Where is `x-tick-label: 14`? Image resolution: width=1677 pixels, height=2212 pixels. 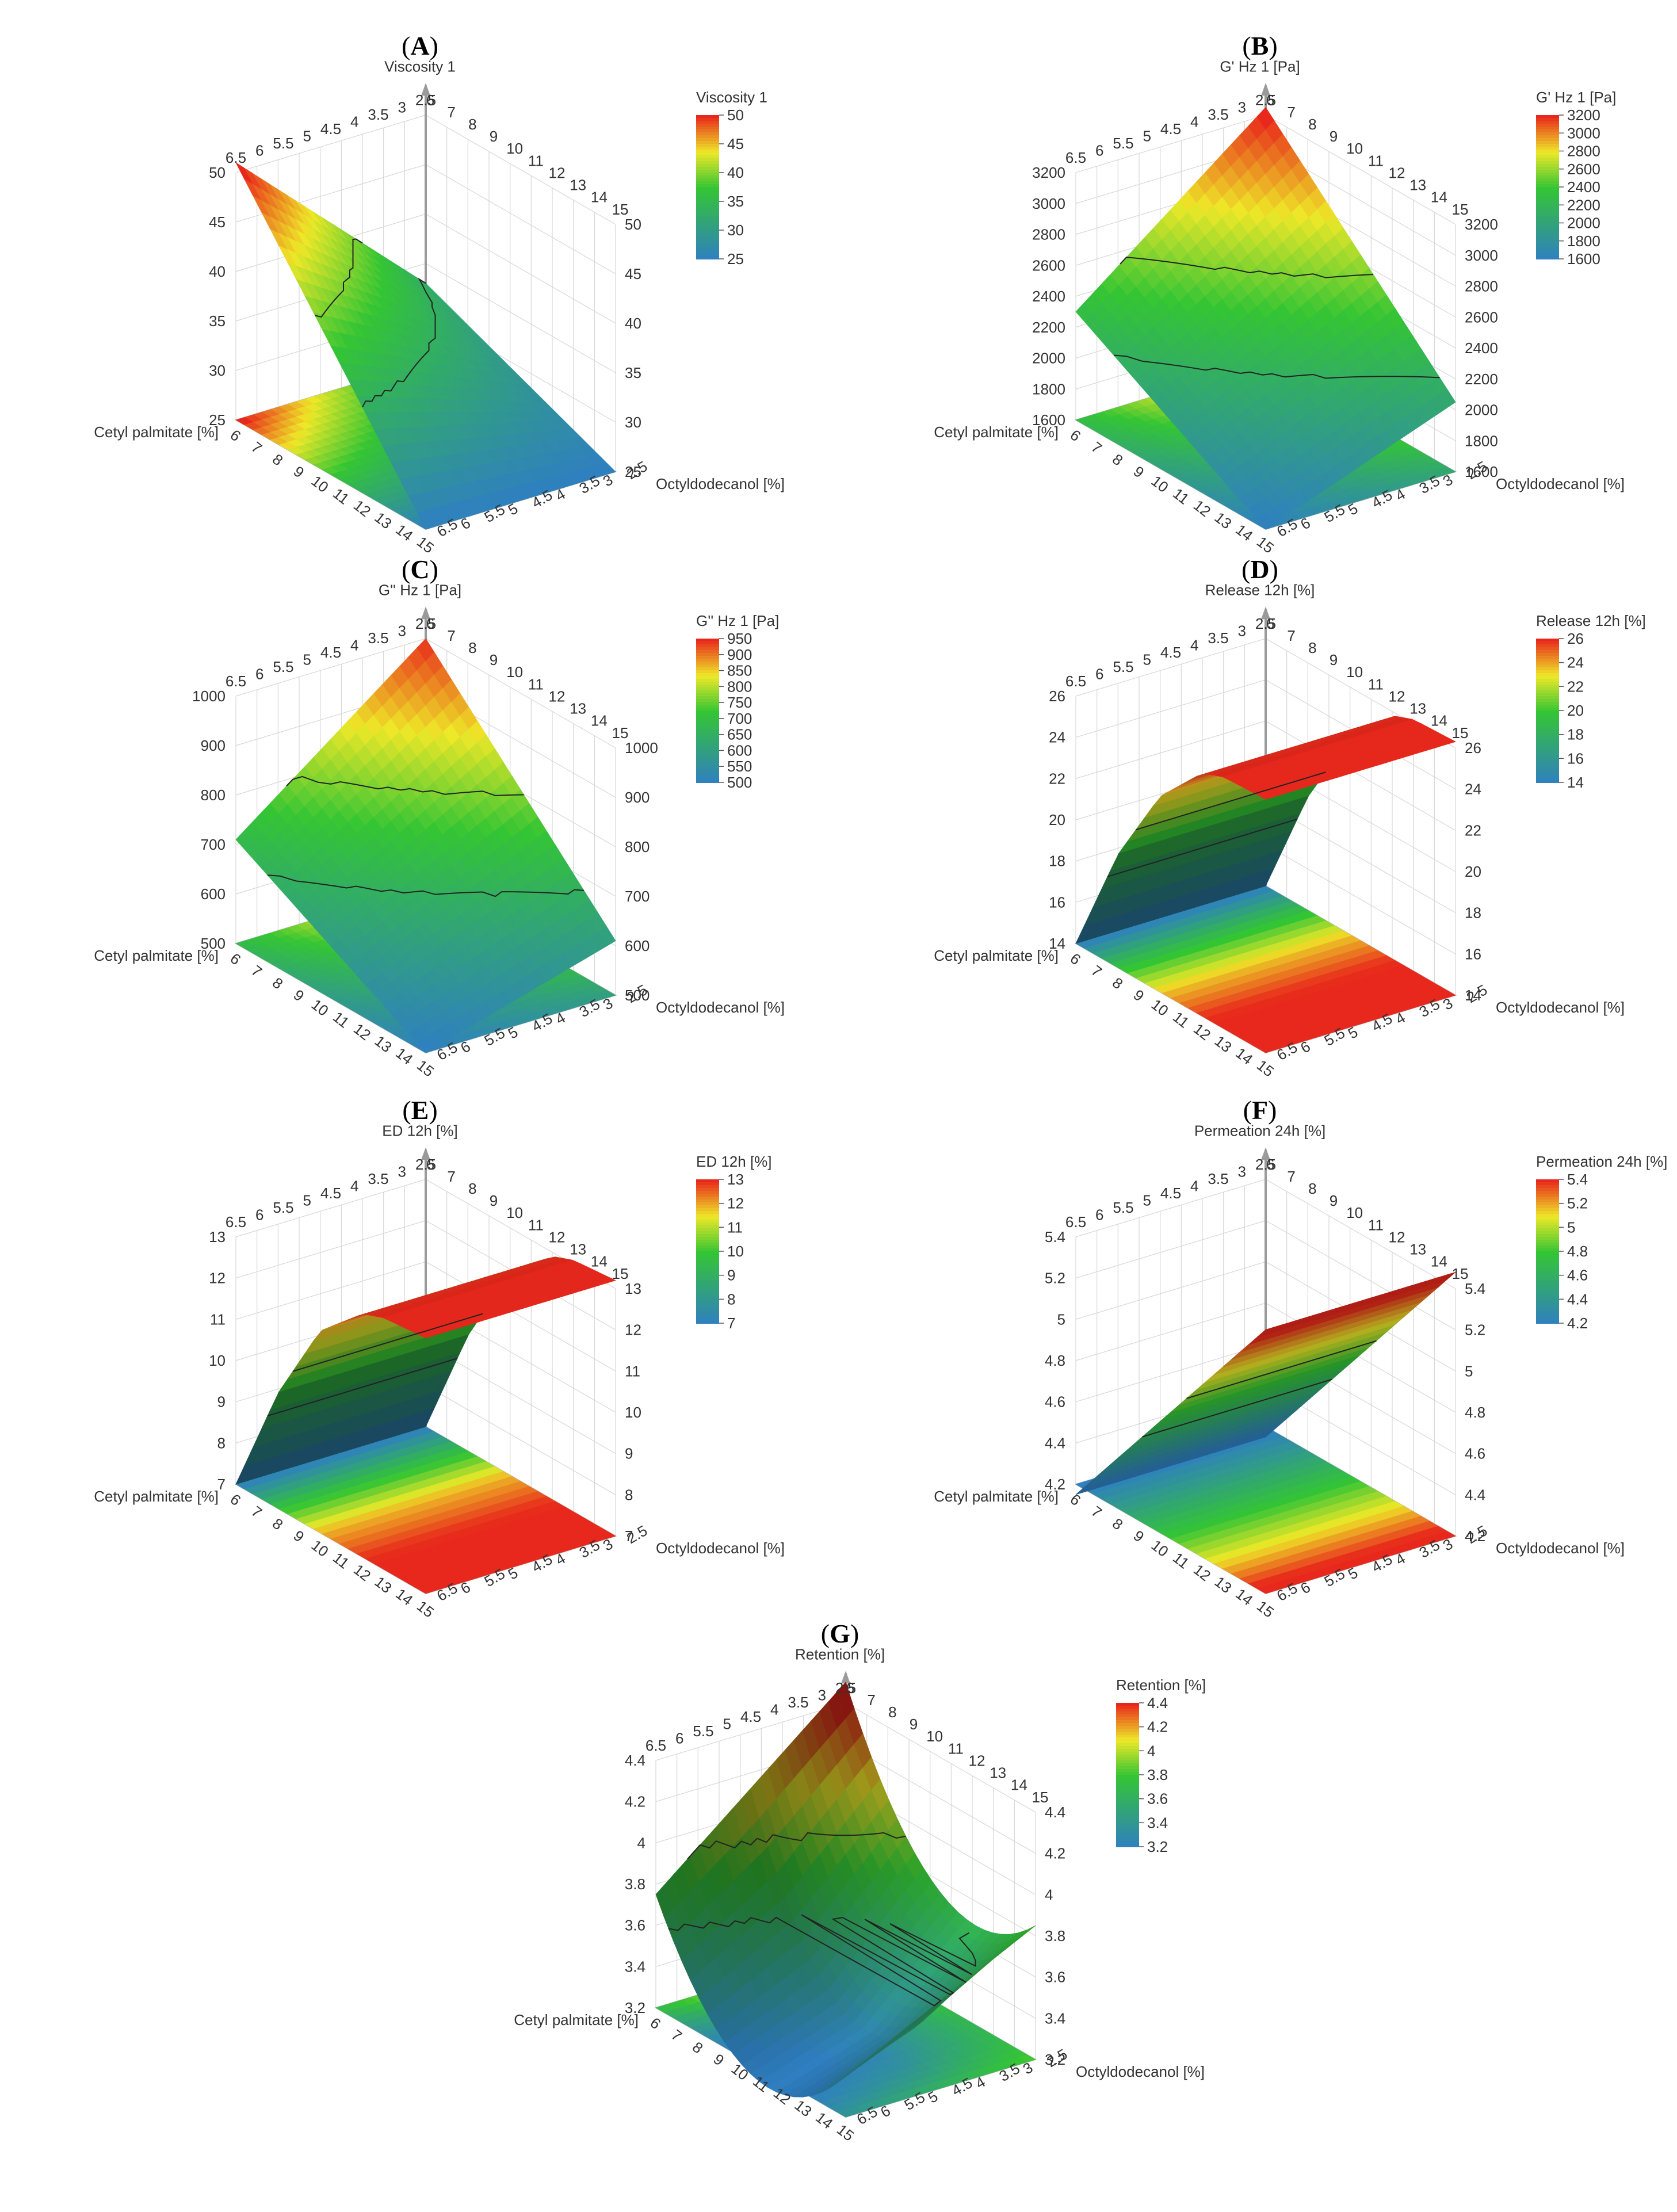
x-tick-label: 14 is located at coordinates (404, 532).